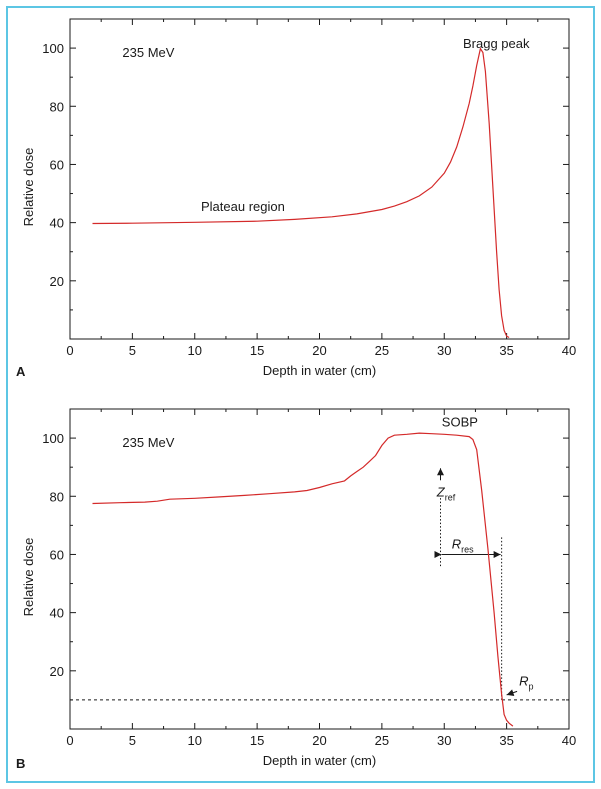  I want to click on xlabel-a: Depth in water (cm), so click(319, 370).